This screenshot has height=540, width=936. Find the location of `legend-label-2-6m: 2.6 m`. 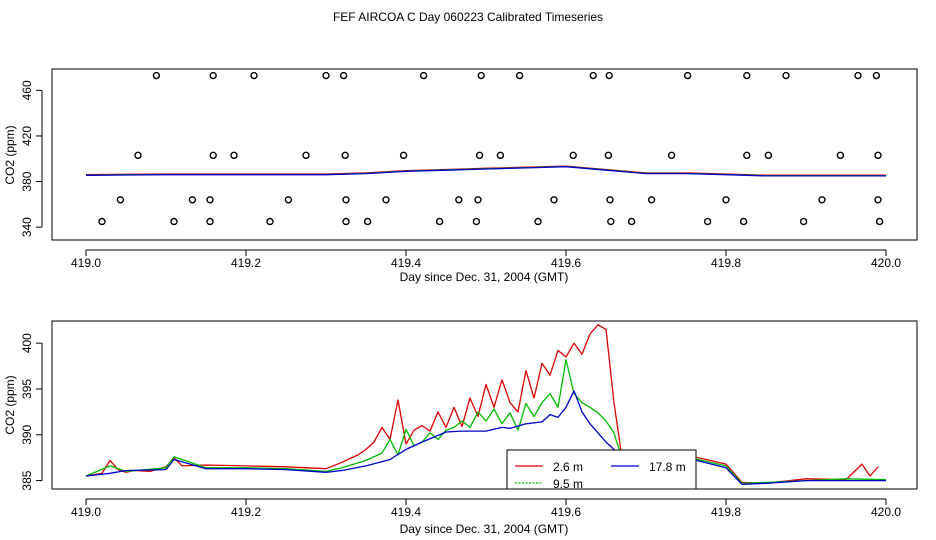

legend-label-2-6m: 2.6 m is located at coordinates (568, 467).